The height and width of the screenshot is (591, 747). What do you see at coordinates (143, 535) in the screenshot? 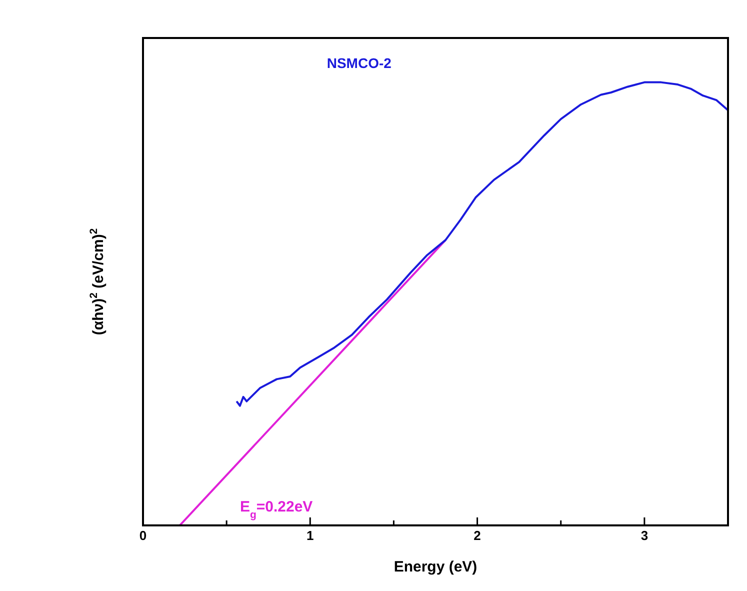
I see `x-tick-label: 0` at bounding box center [143, 535].